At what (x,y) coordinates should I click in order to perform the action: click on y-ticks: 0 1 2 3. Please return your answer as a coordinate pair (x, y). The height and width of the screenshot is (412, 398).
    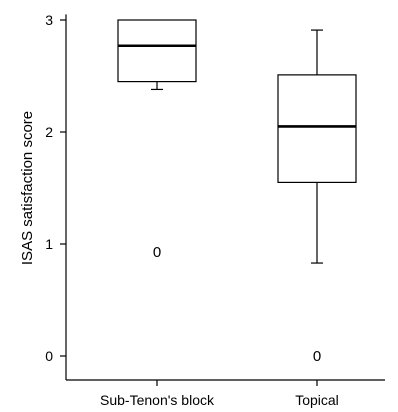
    Looking at the image, I should click on (55, 188).